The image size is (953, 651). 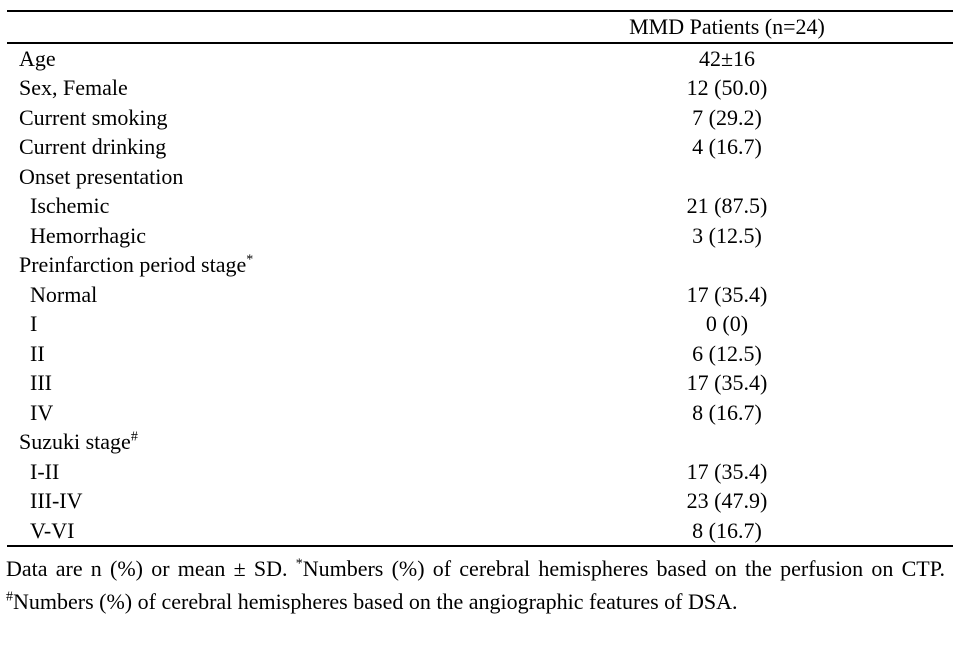 I want to click on row-label: Onset presentation, so click(x=101, y=176).